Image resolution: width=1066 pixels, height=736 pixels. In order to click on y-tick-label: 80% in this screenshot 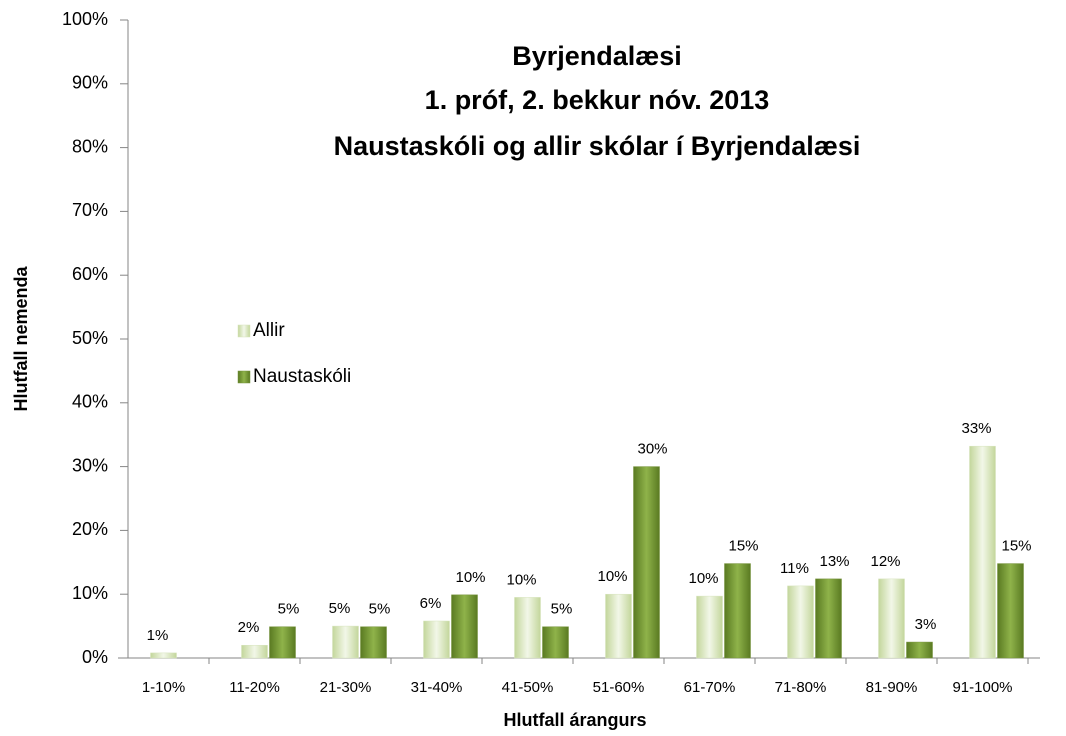, I will do `click(90, 146)`.